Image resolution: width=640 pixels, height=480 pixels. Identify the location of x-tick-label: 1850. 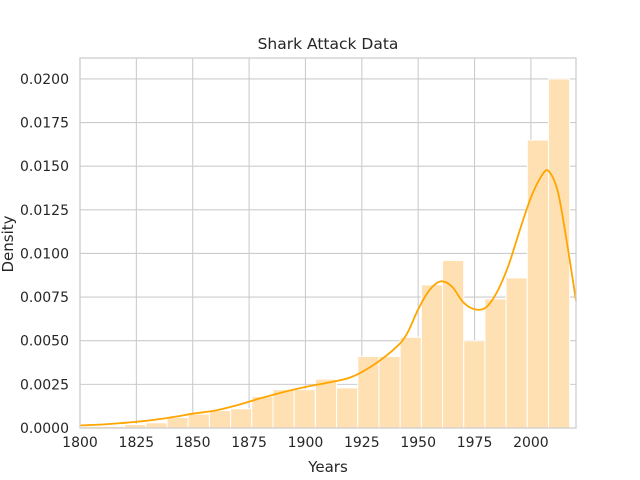
(193, 443).